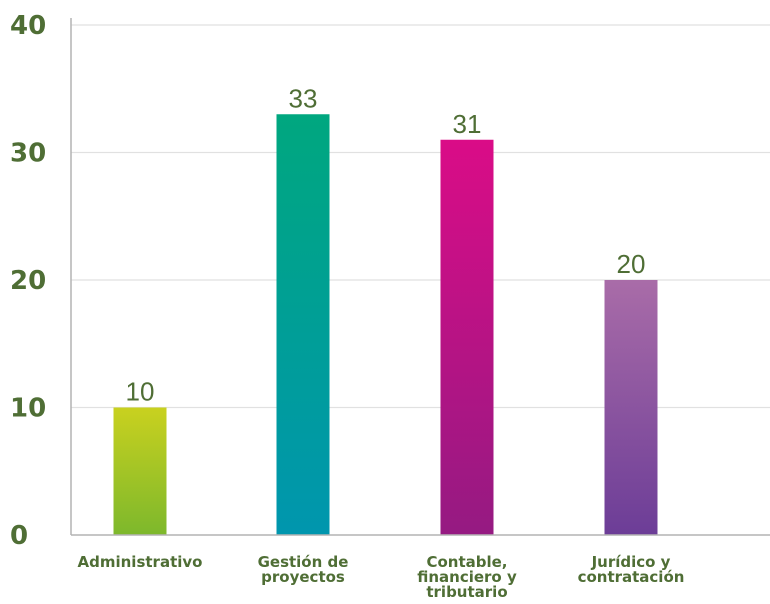 Image resolution: width=770 pixels, height=604 pixels. I want to click on category-label: Jurídico y contratación, so click(631, 569).